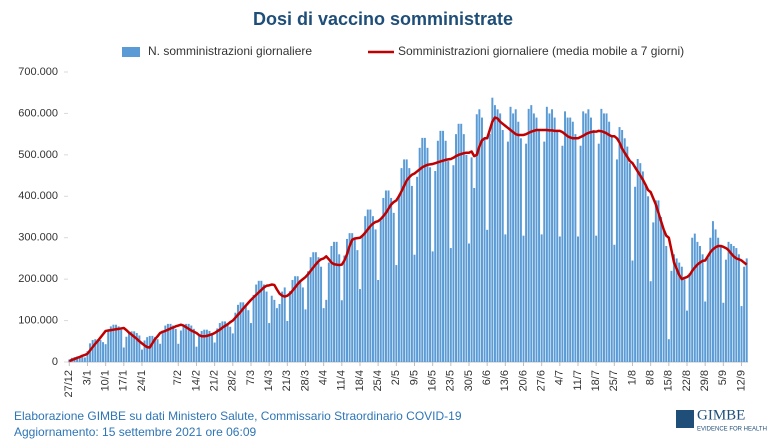 The height and width of the screenshot is (448, 767). I want to click on y-tick-label: 700.000, so click(38, 72).